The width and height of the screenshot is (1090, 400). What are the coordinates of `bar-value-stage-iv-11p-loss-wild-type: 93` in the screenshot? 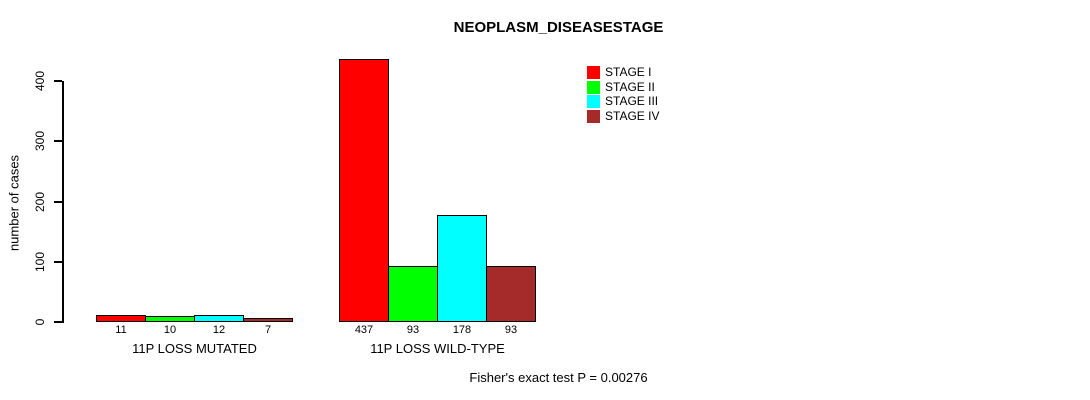 It's located at (511, 330).